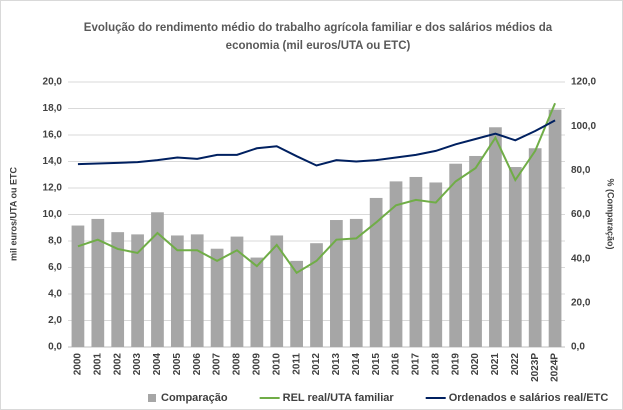  What do you see at coordinates (578, 347) in the screenshot?
I see `y2-tick-label: 0,0` at bounding box center [578, 347].